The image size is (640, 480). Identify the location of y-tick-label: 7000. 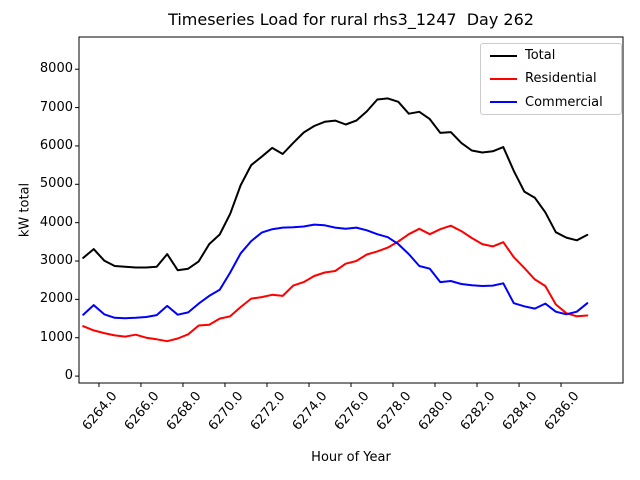
(56, 107).